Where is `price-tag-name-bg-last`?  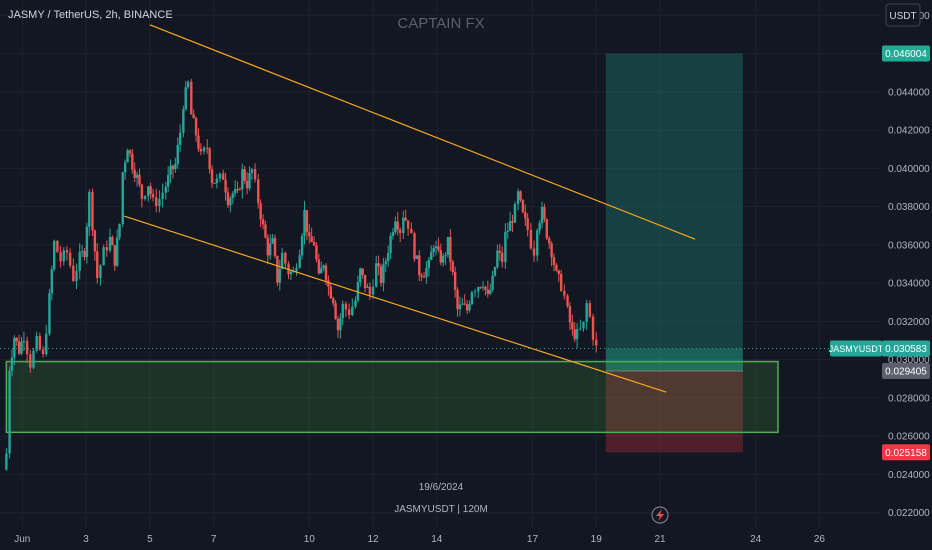
price-tag-name-bg-last is located at coordinates (856, 348).